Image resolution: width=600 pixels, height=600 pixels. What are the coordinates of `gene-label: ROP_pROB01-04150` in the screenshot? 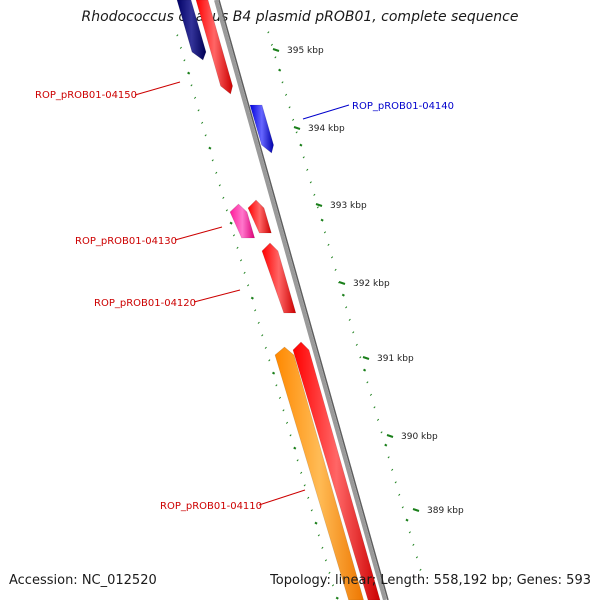 It's located at (86, 95).